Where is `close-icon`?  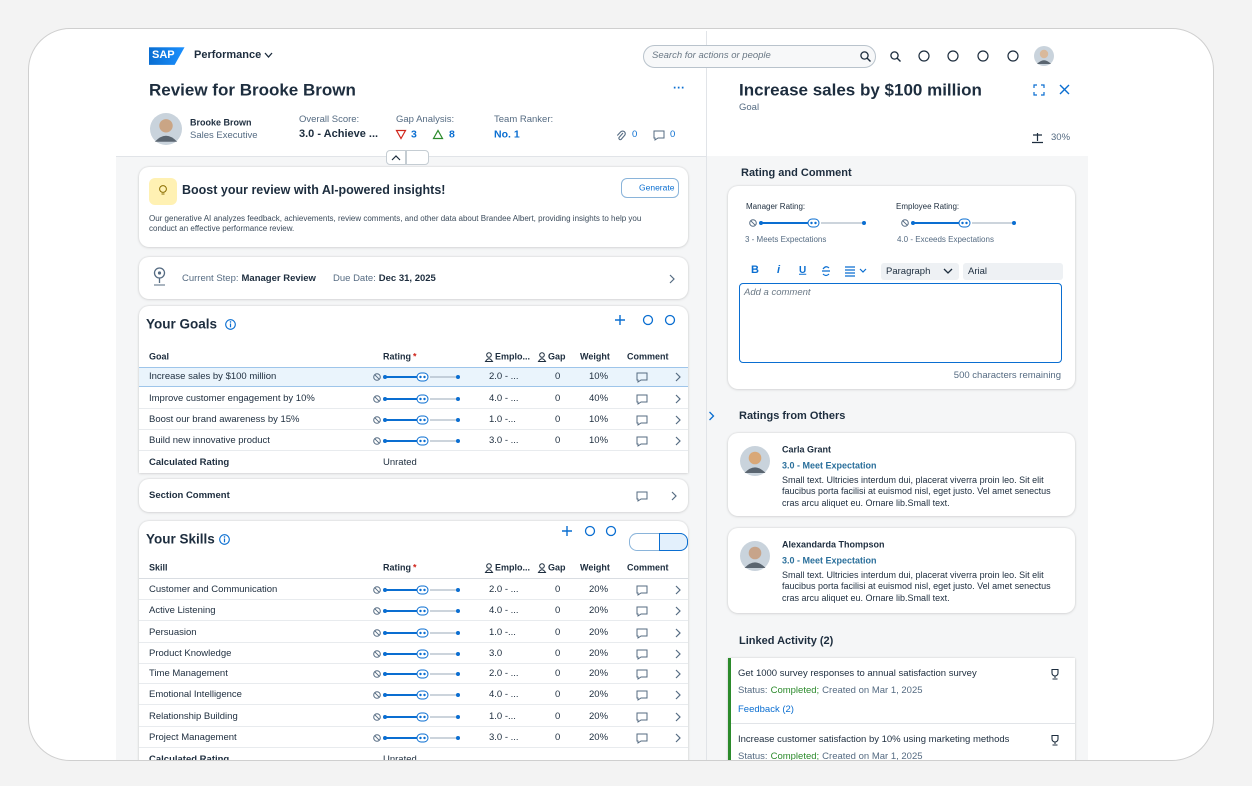 close-icon is located at coordinates (1064, 89).